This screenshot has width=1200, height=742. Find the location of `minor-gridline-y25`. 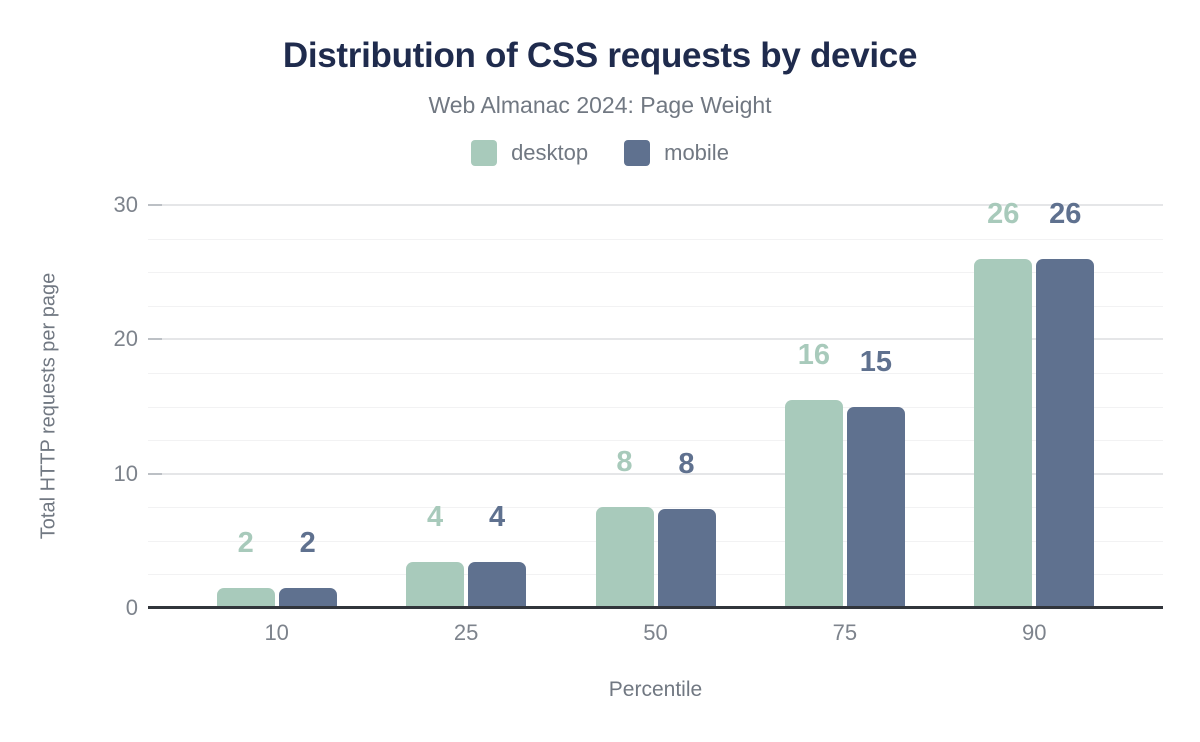

minor-gridline-y25 is located at coordinates (655, 273).